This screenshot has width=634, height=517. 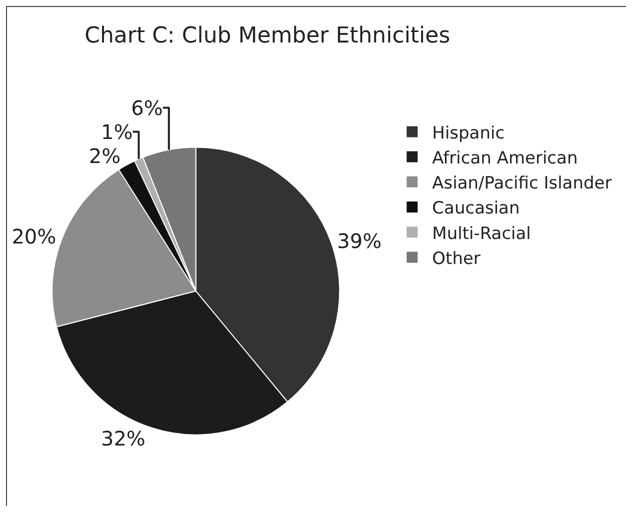 I want to click on legend-label: Asian/Pacific Islander, so click(x=522, y=184).